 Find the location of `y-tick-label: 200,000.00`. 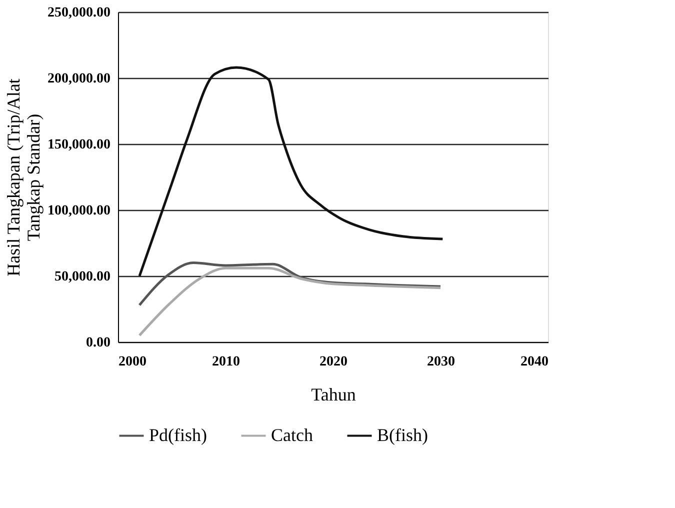

y-tick-label: 200,000.00 is located at coordinates (79, 79).